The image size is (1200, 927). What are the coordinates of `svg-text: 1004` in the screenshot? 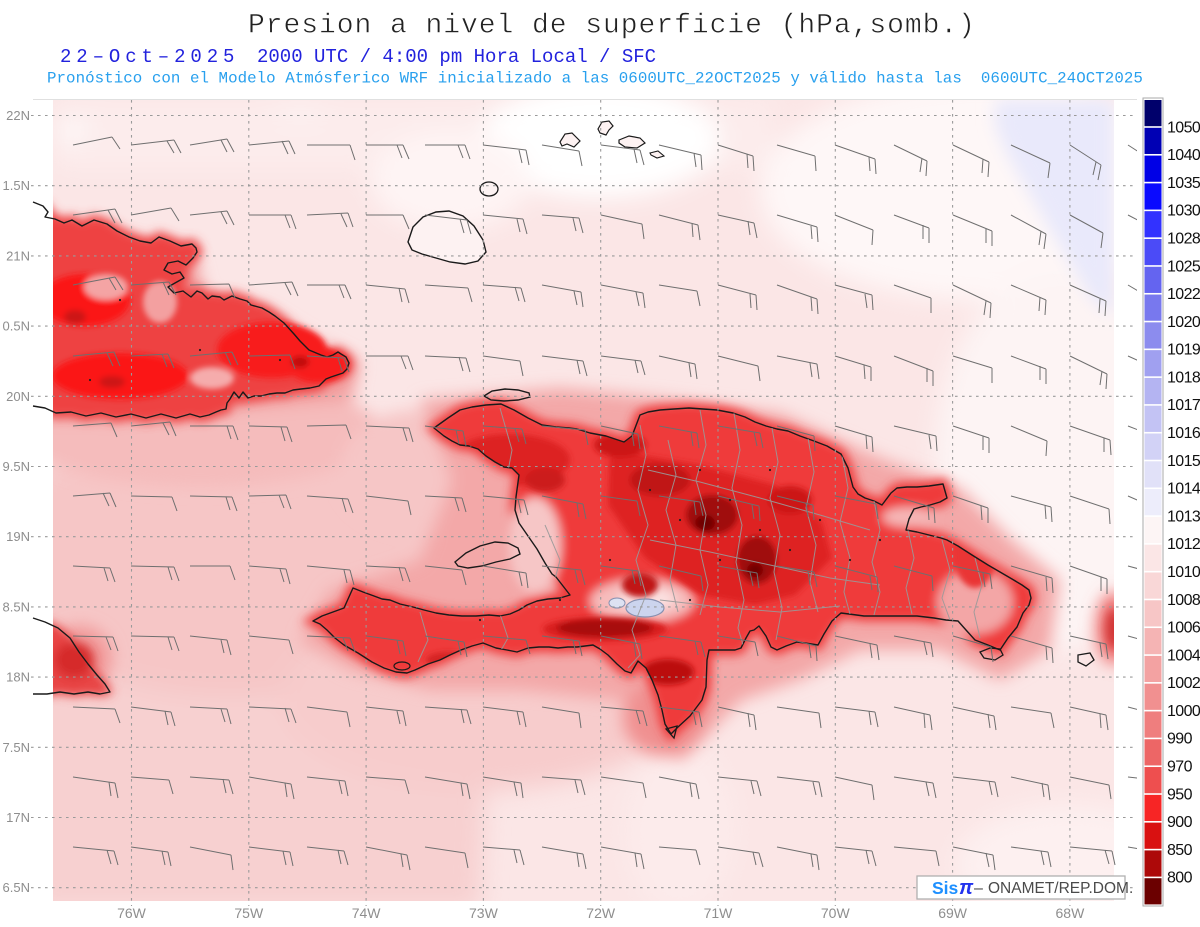 It's located at (1183, 655).